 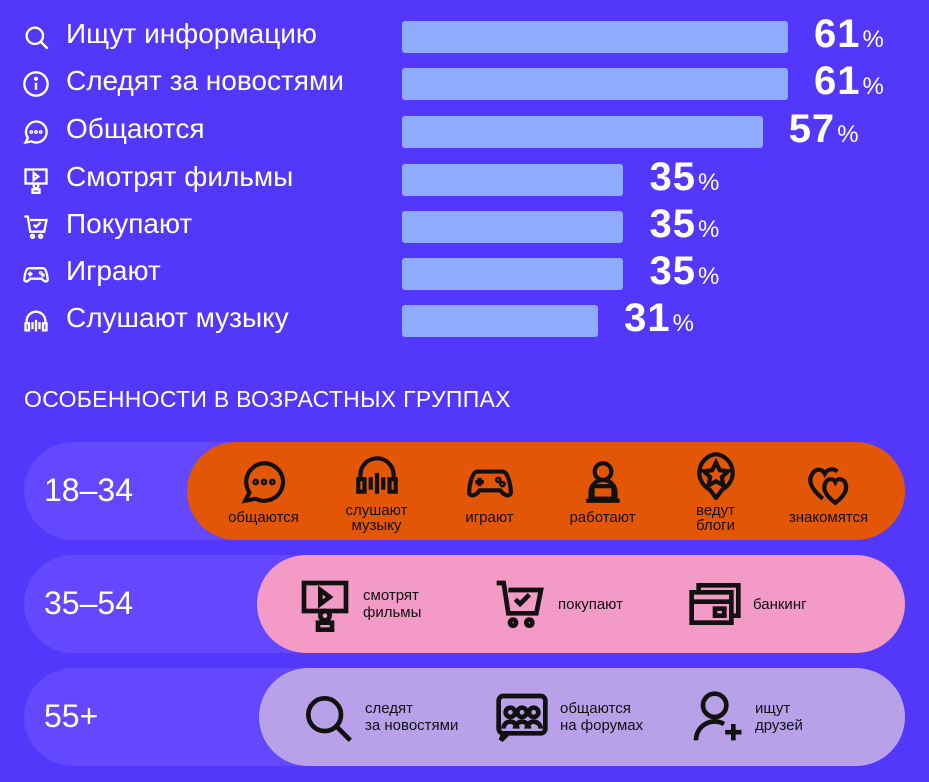 I want to click on activity-label: ведут блоги, so click(x=715, y=517).